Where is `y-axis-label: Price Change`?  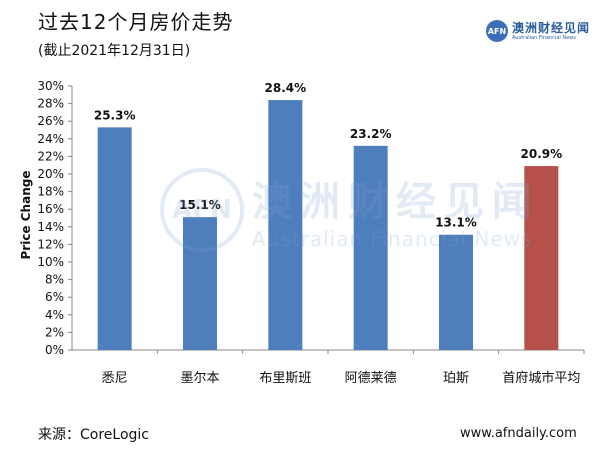 y-axis-label: Price Change is located at coordinates (26, 215).